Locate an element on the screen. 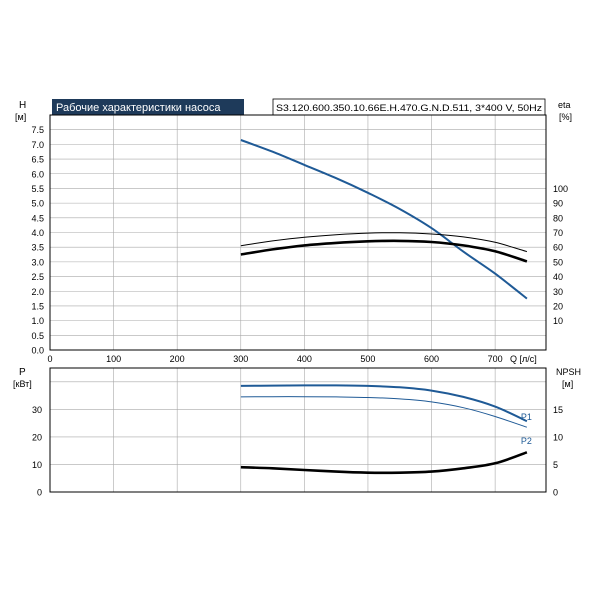 This screenshot has width=600, height=605. p-tick-label: 0 is located at coordinates (39, 493).